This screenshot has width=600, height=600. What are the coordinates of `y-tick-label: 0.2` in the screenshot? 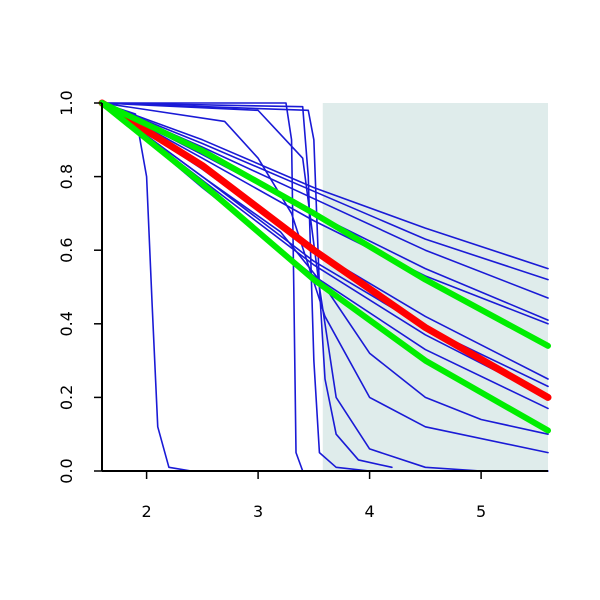 It's located at (66, 397).